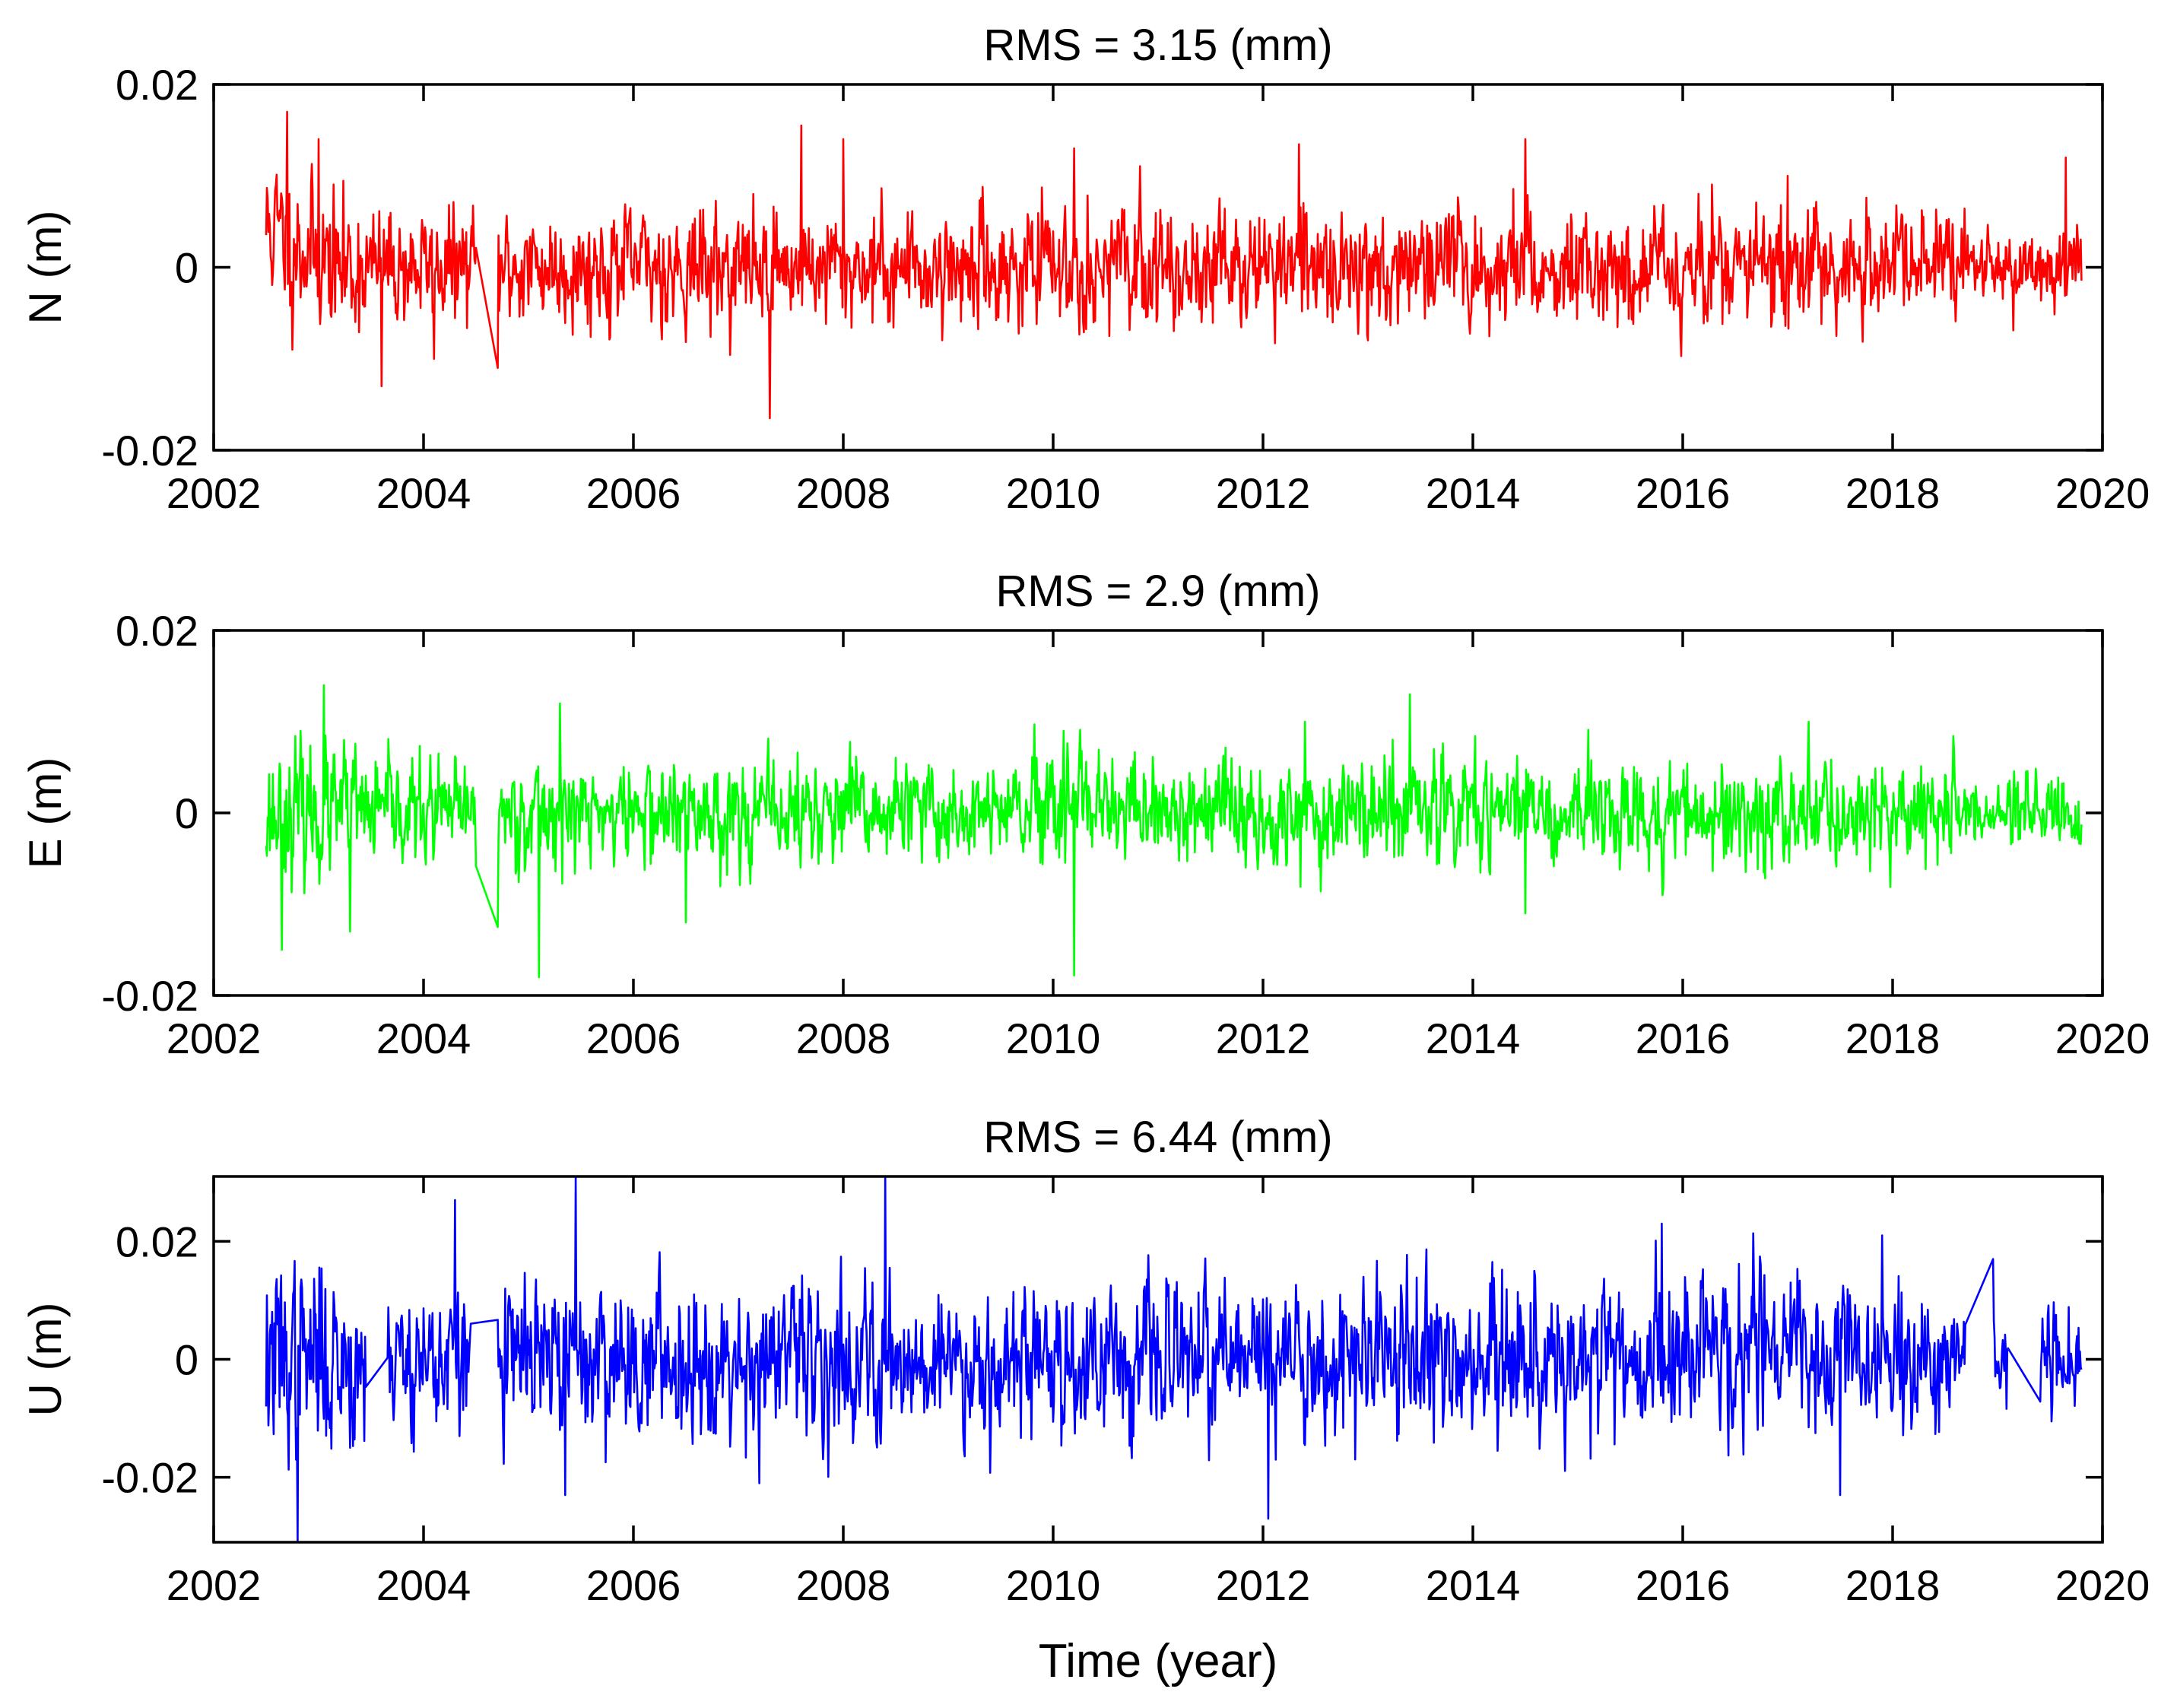 This screenshot has width=2177, height=1708. Describe the element at coordinates (1158, 591) in the screenshot. I see `panel-title-e: RMS = 2.9 (mm)` at that location.